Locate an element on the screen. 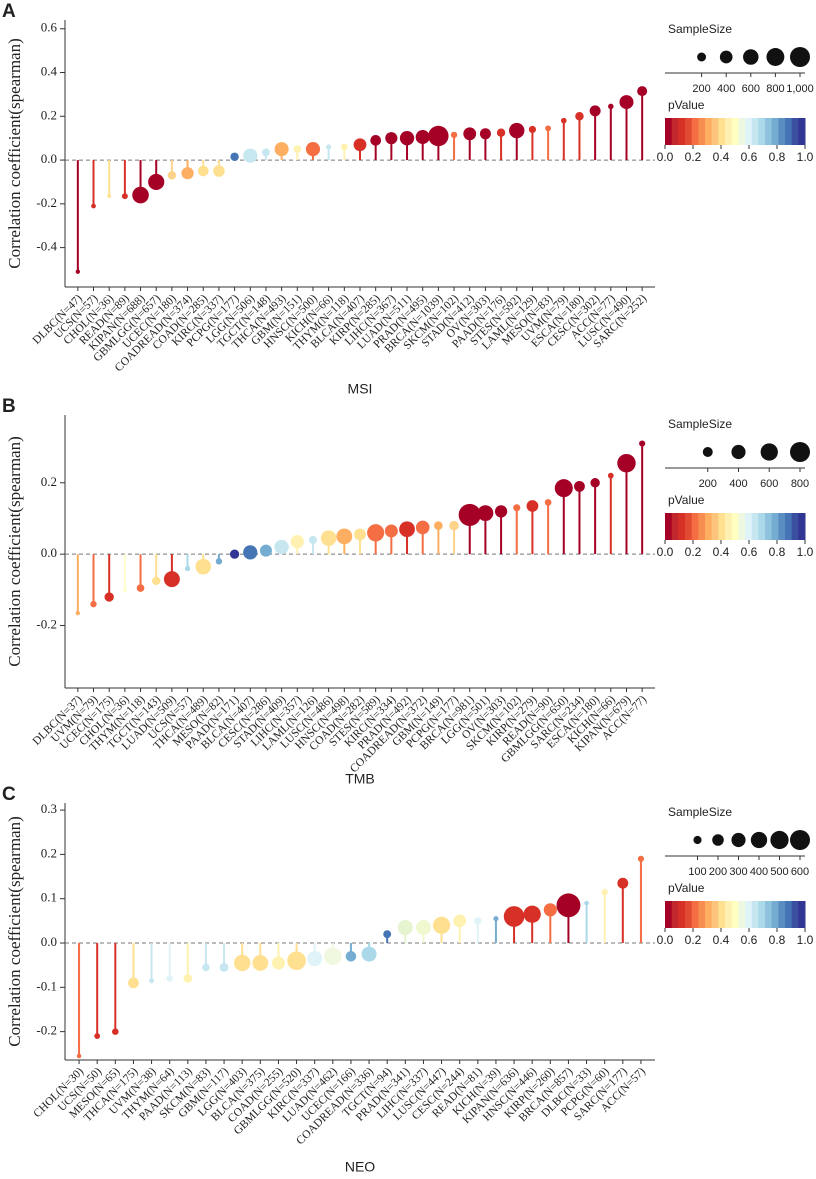 Image resolution: width=816 pixels, height=1179 pixels. size-legend-label: 1,000 is located at coordinates (800, 89).